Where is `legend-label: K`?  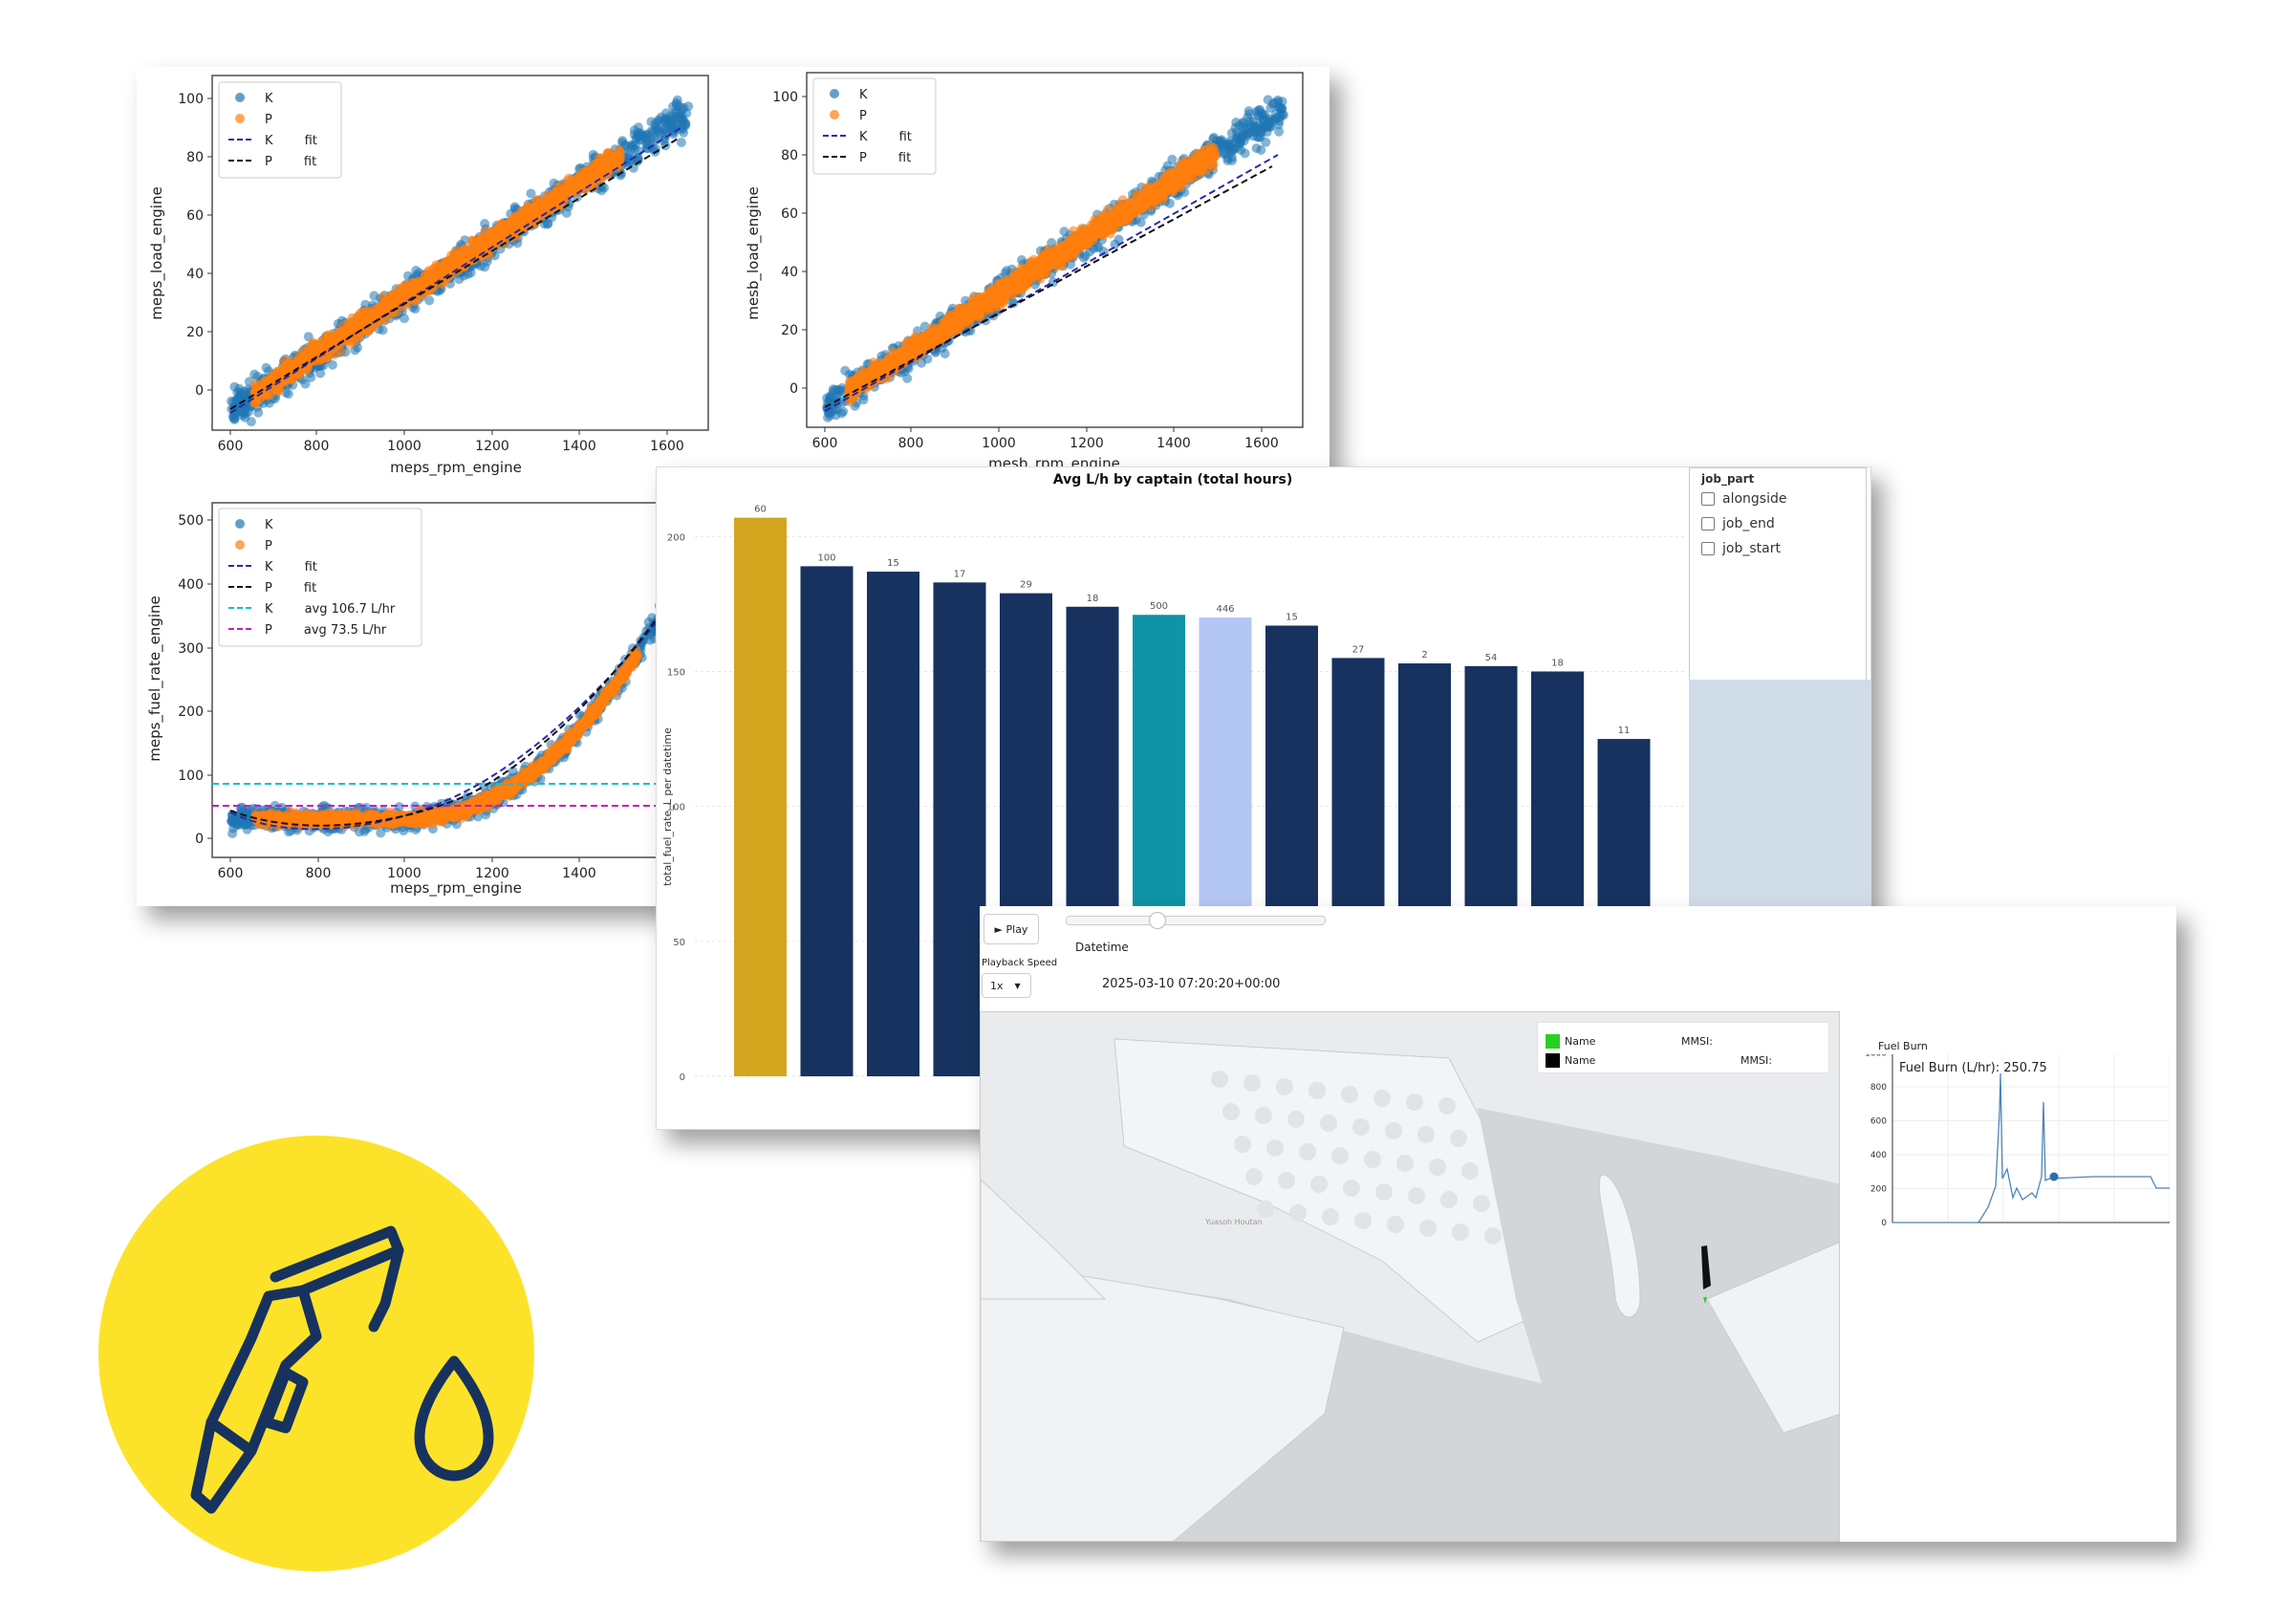
legend-label: K is located at coordinates (269, 99).